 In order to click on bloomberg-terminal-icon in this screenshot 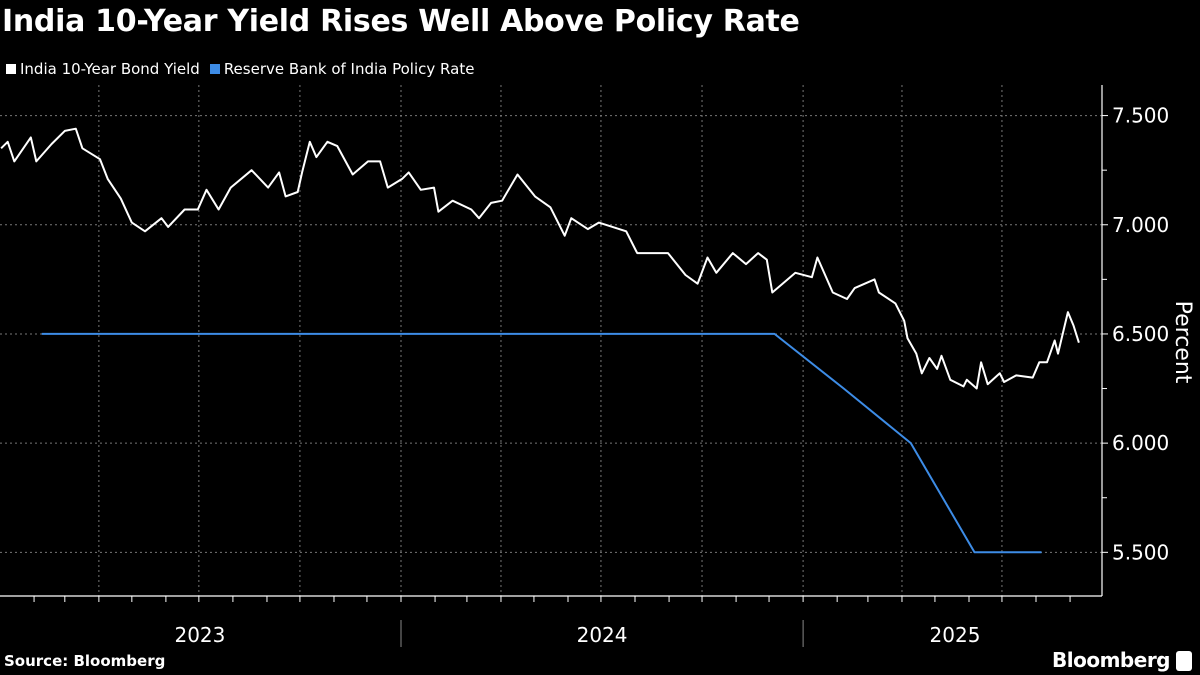, I will do `click(1184, 661)`.